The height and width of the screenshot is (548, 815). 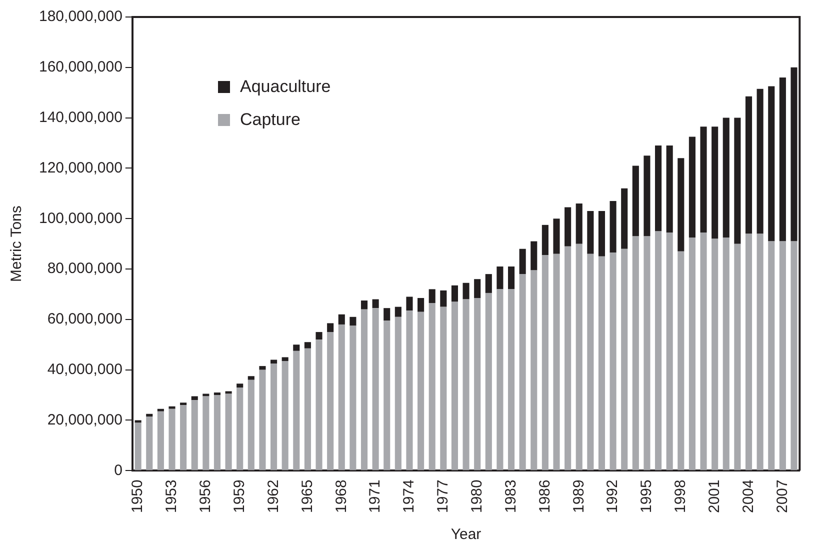 I want to click on x-tick-label: 1983, so click(x=511, y=497).